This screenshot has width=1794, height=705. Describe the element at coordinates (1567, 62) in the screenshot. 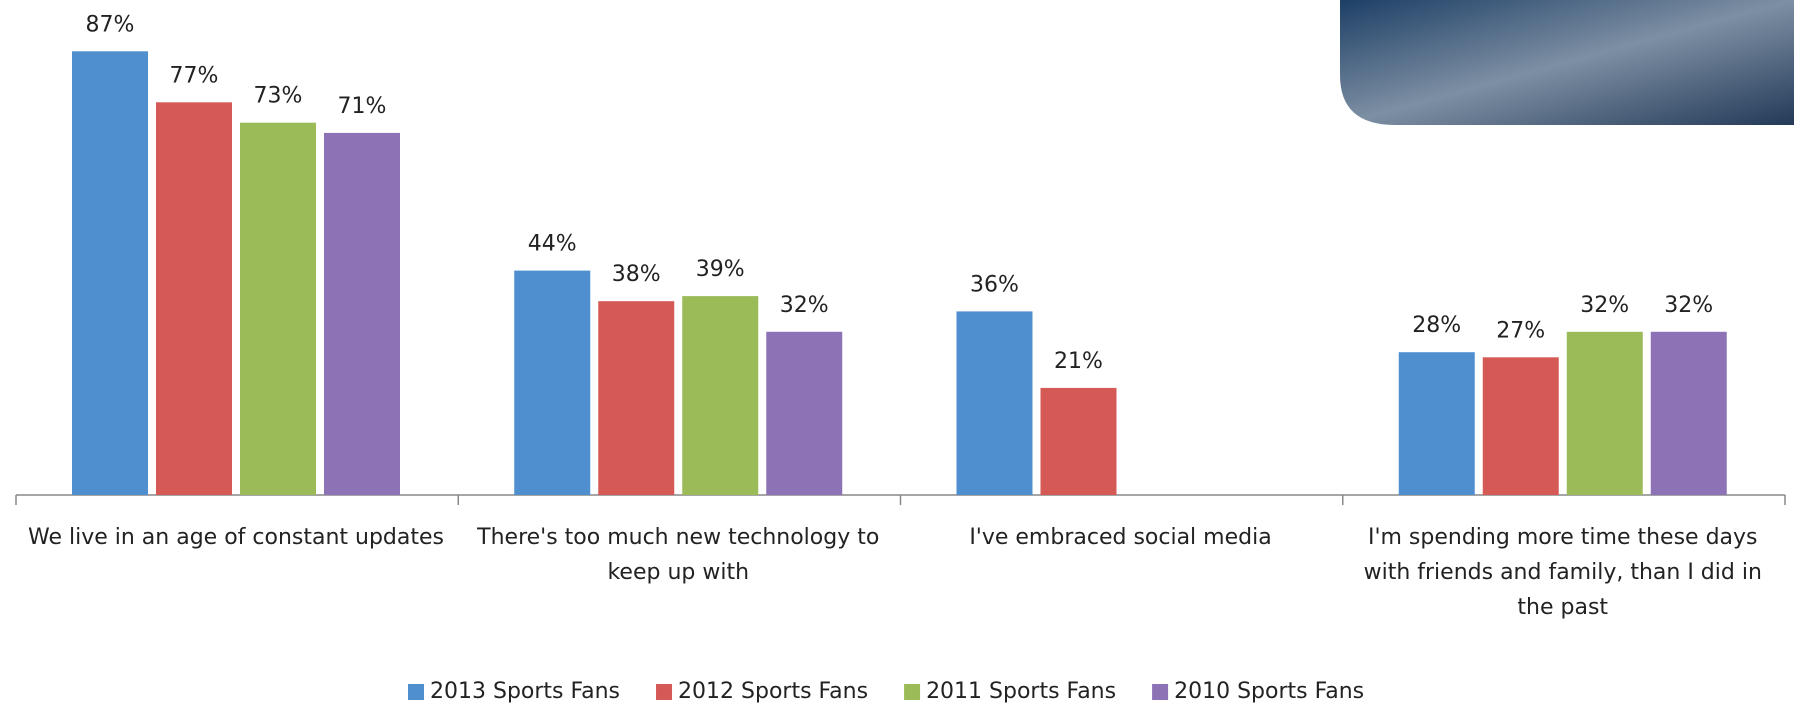

I see `photo` at that location.